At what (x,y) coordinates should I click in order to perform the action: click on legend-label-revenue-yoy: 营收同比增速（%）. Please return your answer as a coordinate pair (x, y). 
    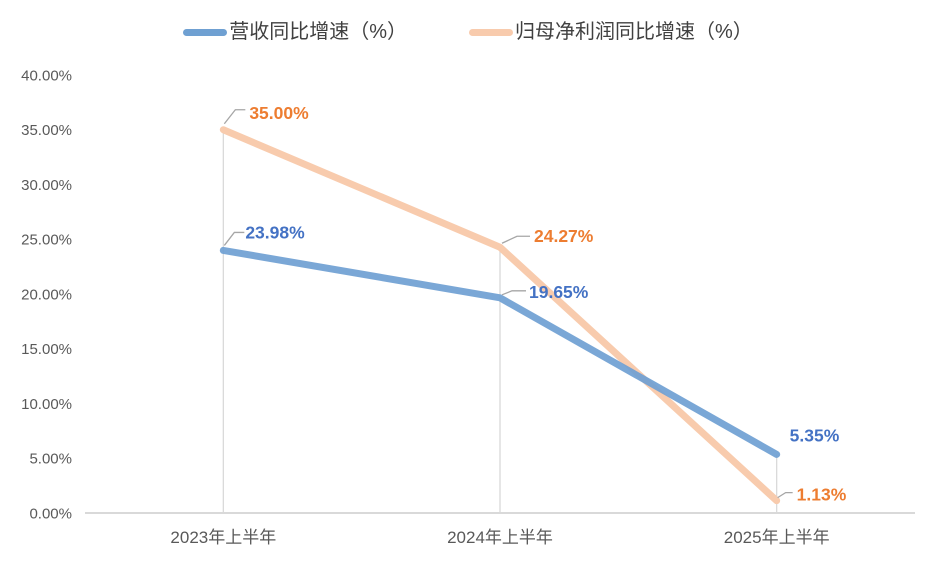
    Looking at the image, I should click on (318, 32).